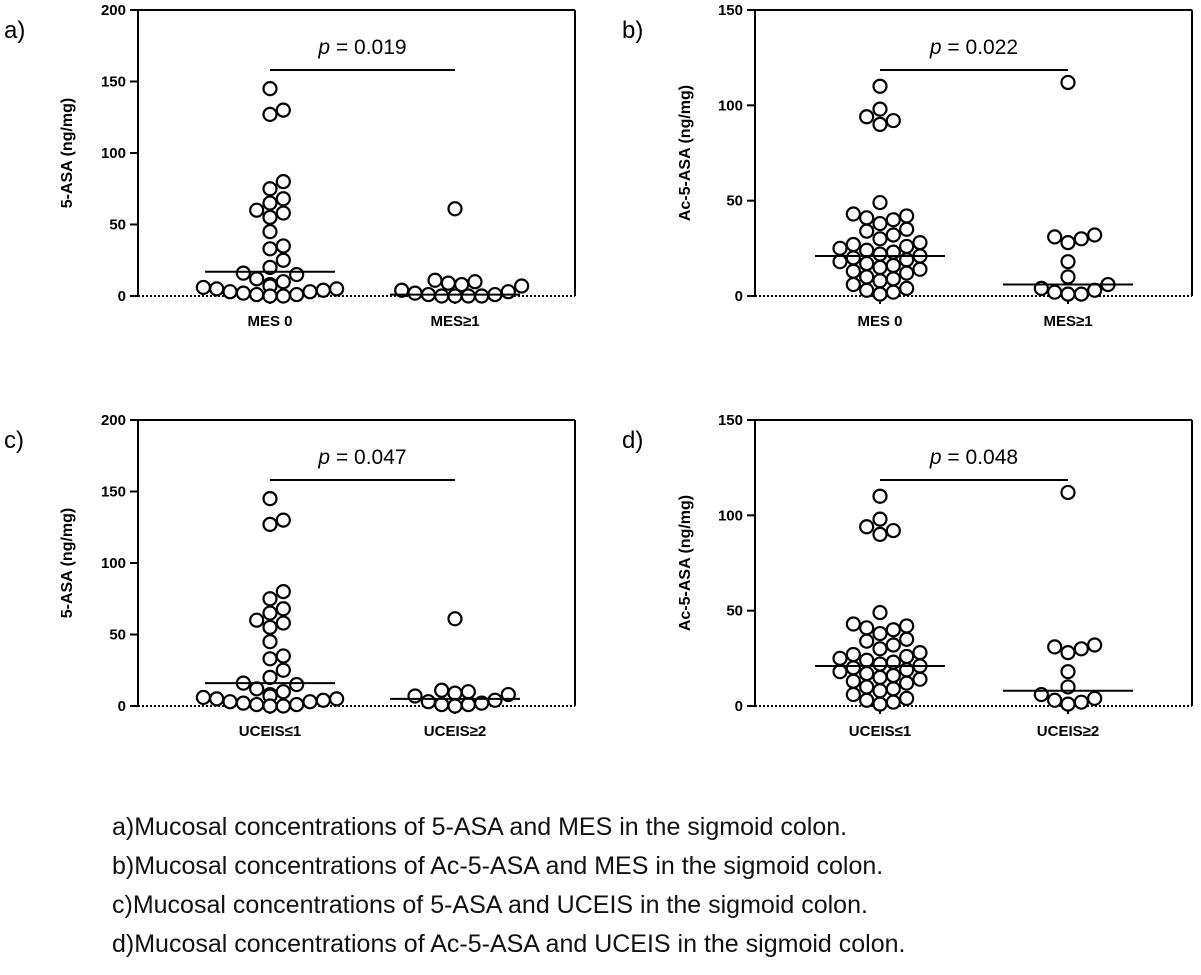  Describe the element at coordinates (113, 10) in the screenshot. I see `y-tick-label: 200` at that location.